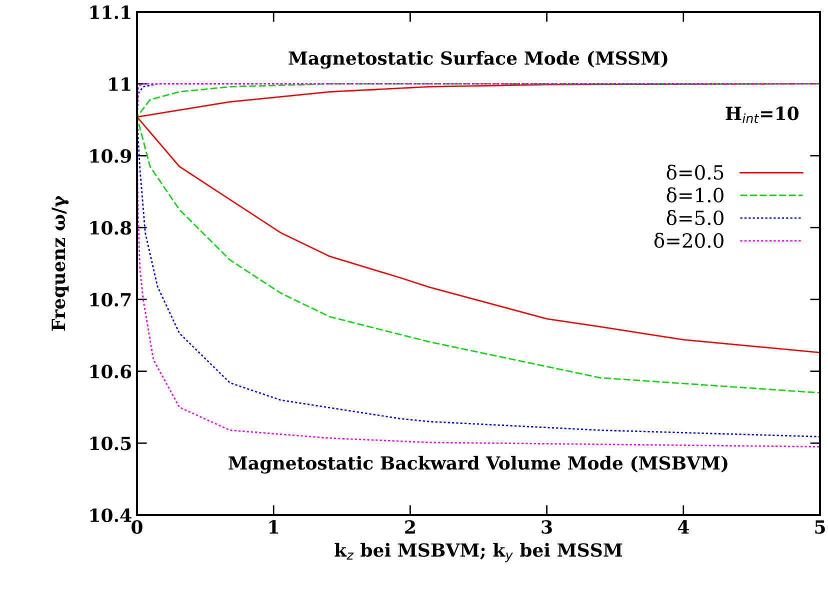  What do you see at coordinates (111, 515) in the screenshot?
I see `y-tick-label: 10.4` at bounding box center [111, 515].